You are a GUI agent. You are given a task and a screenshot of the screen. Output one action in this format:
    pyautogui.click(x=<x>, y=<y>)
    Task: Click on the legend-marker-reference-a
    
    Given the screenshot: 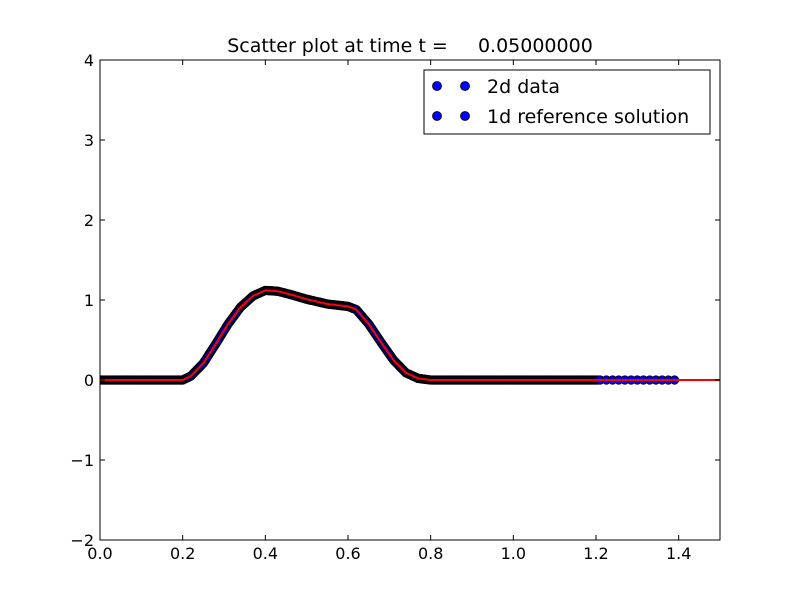 What is the action you would take?
    pyautogui.click(x=437, y=116)
    